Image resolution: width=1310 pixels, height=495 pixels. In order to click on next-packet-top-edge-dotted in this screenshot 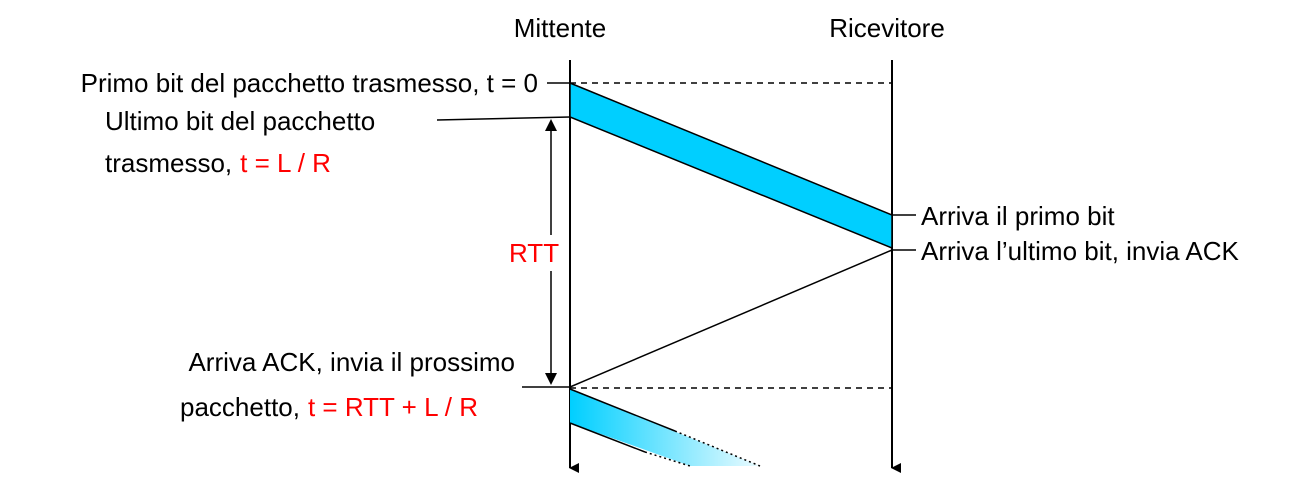, I will do `click(717, 448)`.